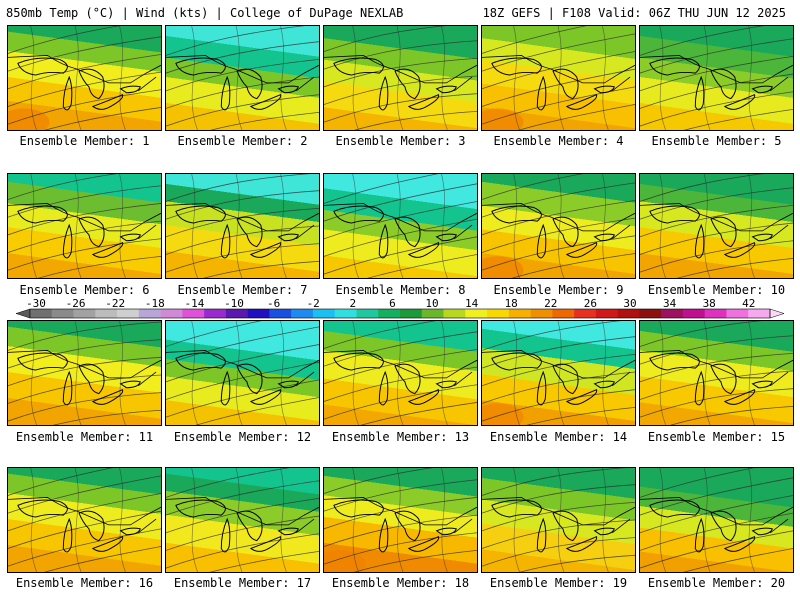 Image resolution: width=800 pixels, height=600 pixels. What do you see at coordinates (558, 583) in the screenshot?
I see `ensemble-member-label: Ensemble Member: 19` at bounding box center [558, 583].